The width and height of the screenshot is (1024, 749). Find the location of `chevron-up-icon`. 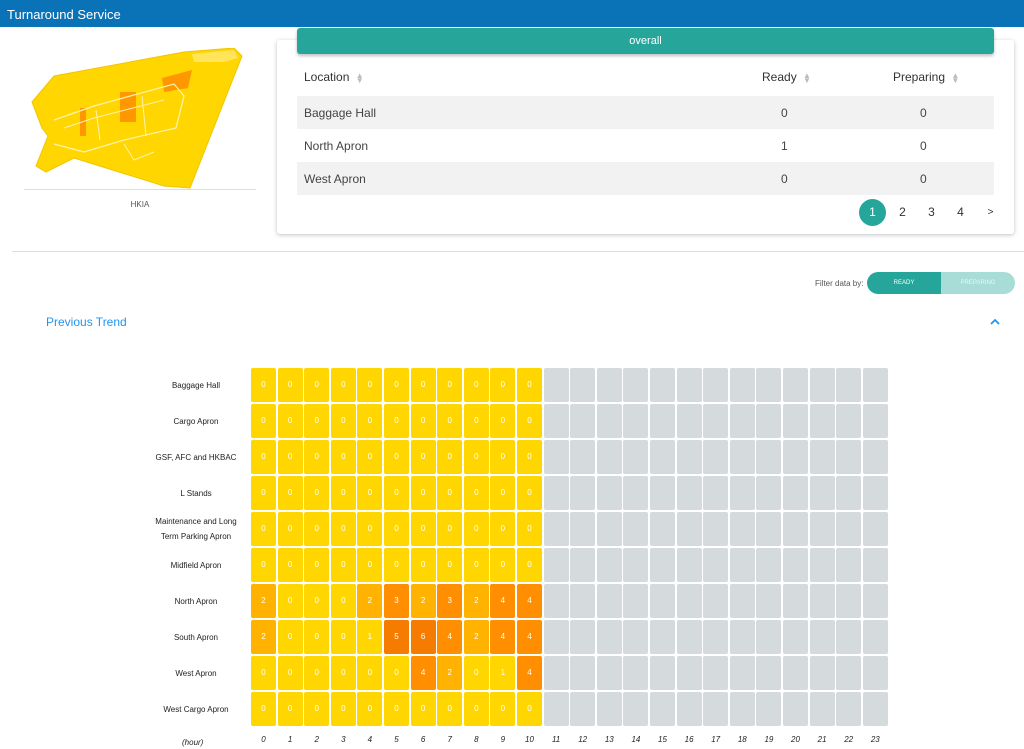

chevron-up-icon is located at coordinates (995, 322).